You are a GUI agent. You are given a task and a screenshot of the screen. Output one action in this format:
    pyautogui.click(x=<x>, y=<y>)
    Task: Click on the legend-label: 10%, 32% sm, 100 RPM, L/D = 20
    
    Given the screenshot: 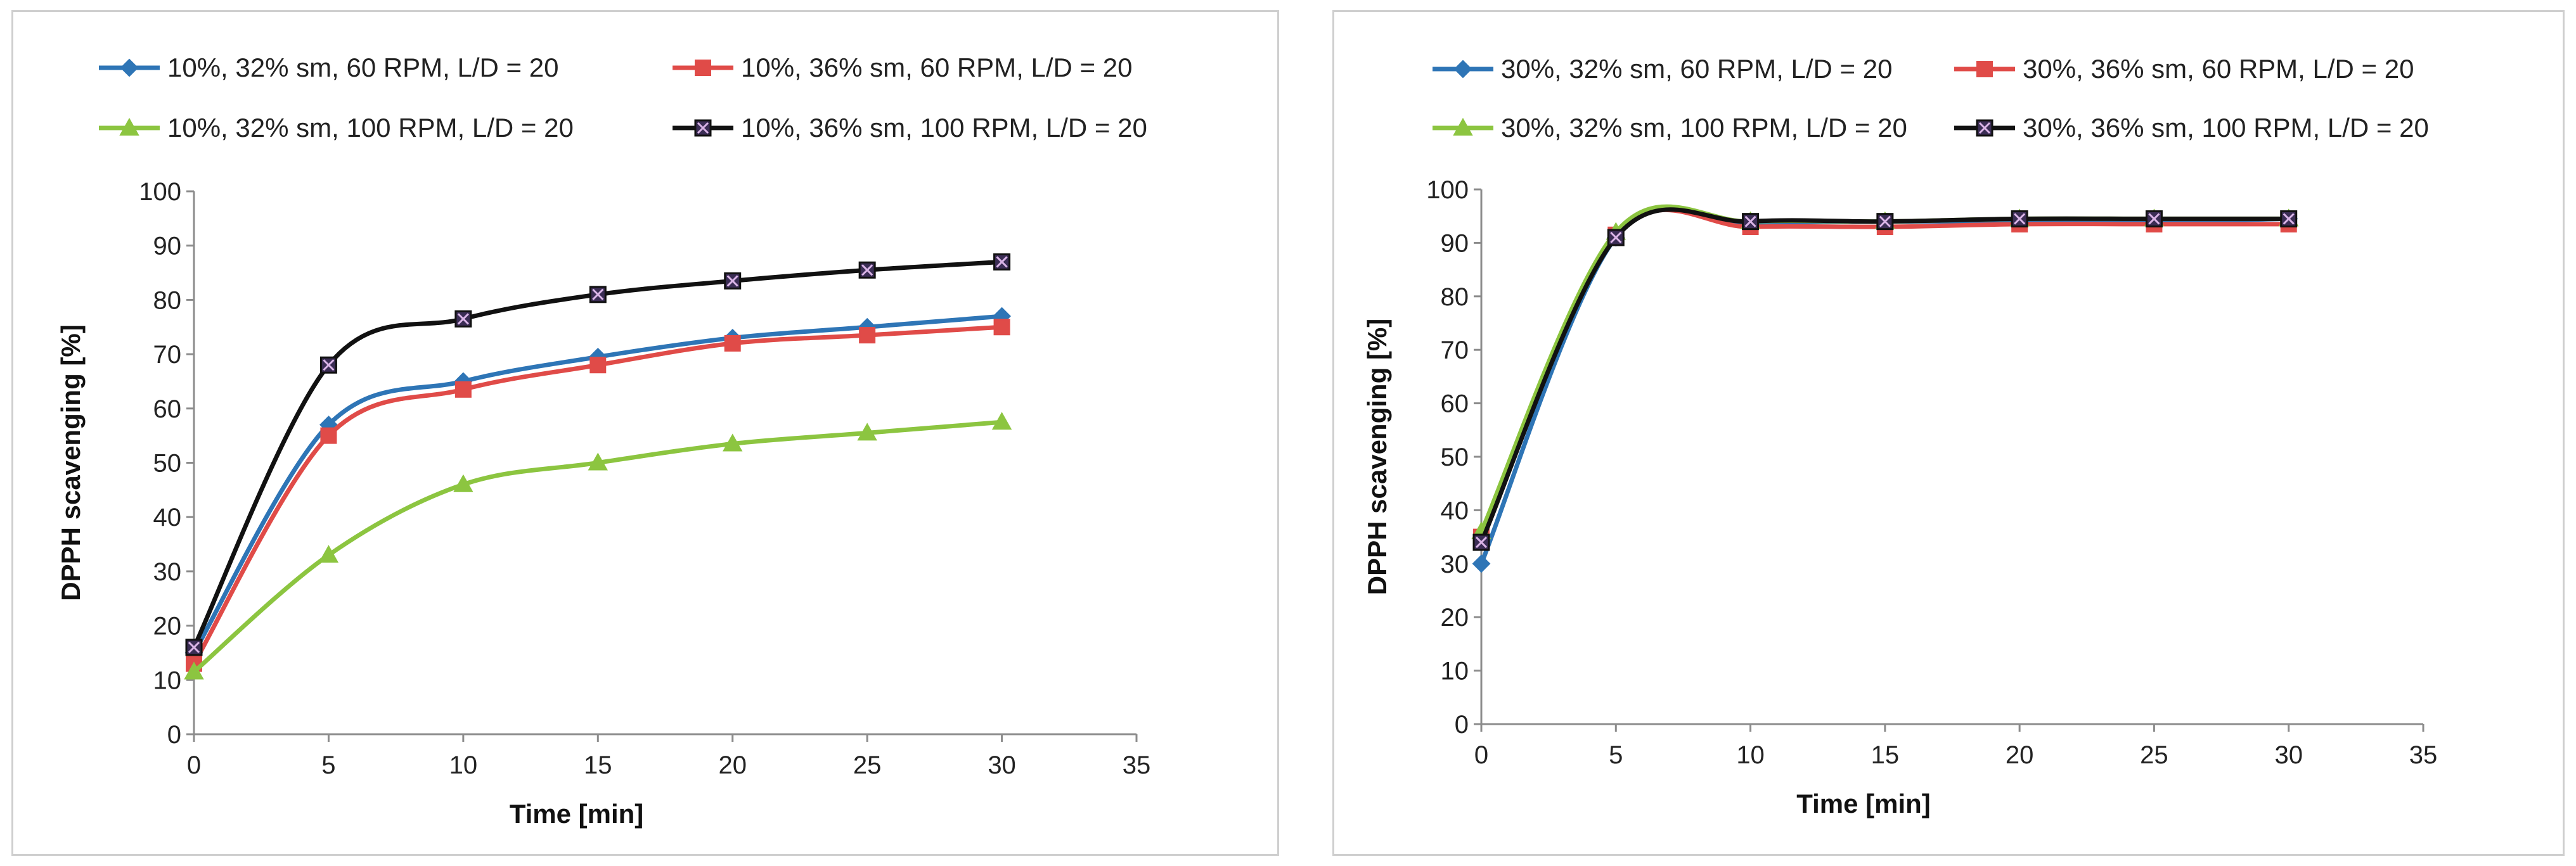 What is the action you would take?
    pyautogui.click(x=370, y=128)
    